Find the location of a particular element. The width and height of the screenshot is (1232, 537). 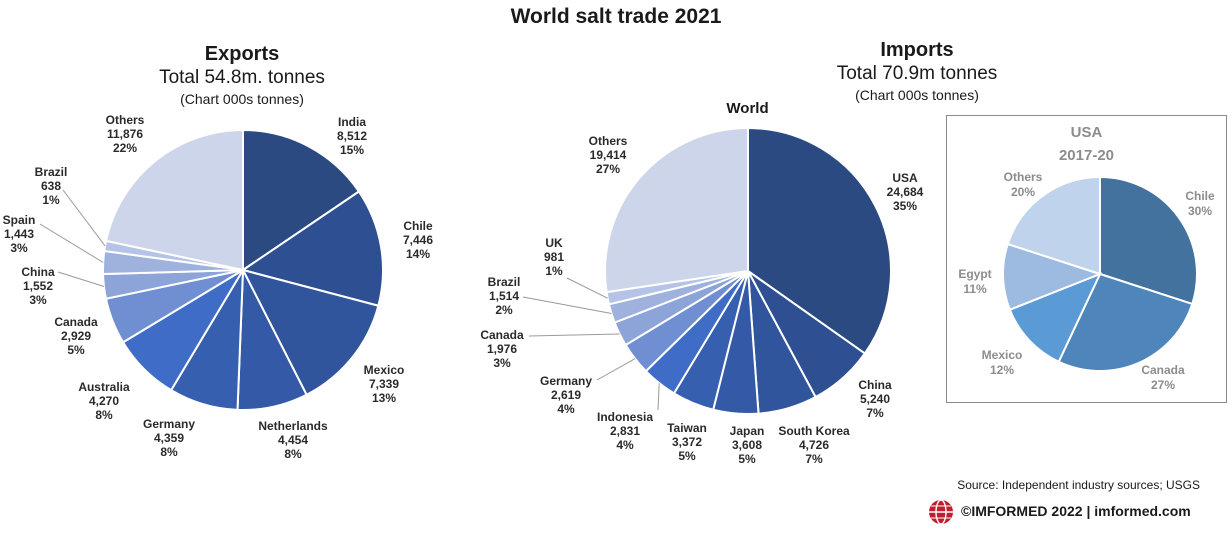

exports-label-netherlands: Netherlands 4,454 8% is located at coordinates (293, 440).